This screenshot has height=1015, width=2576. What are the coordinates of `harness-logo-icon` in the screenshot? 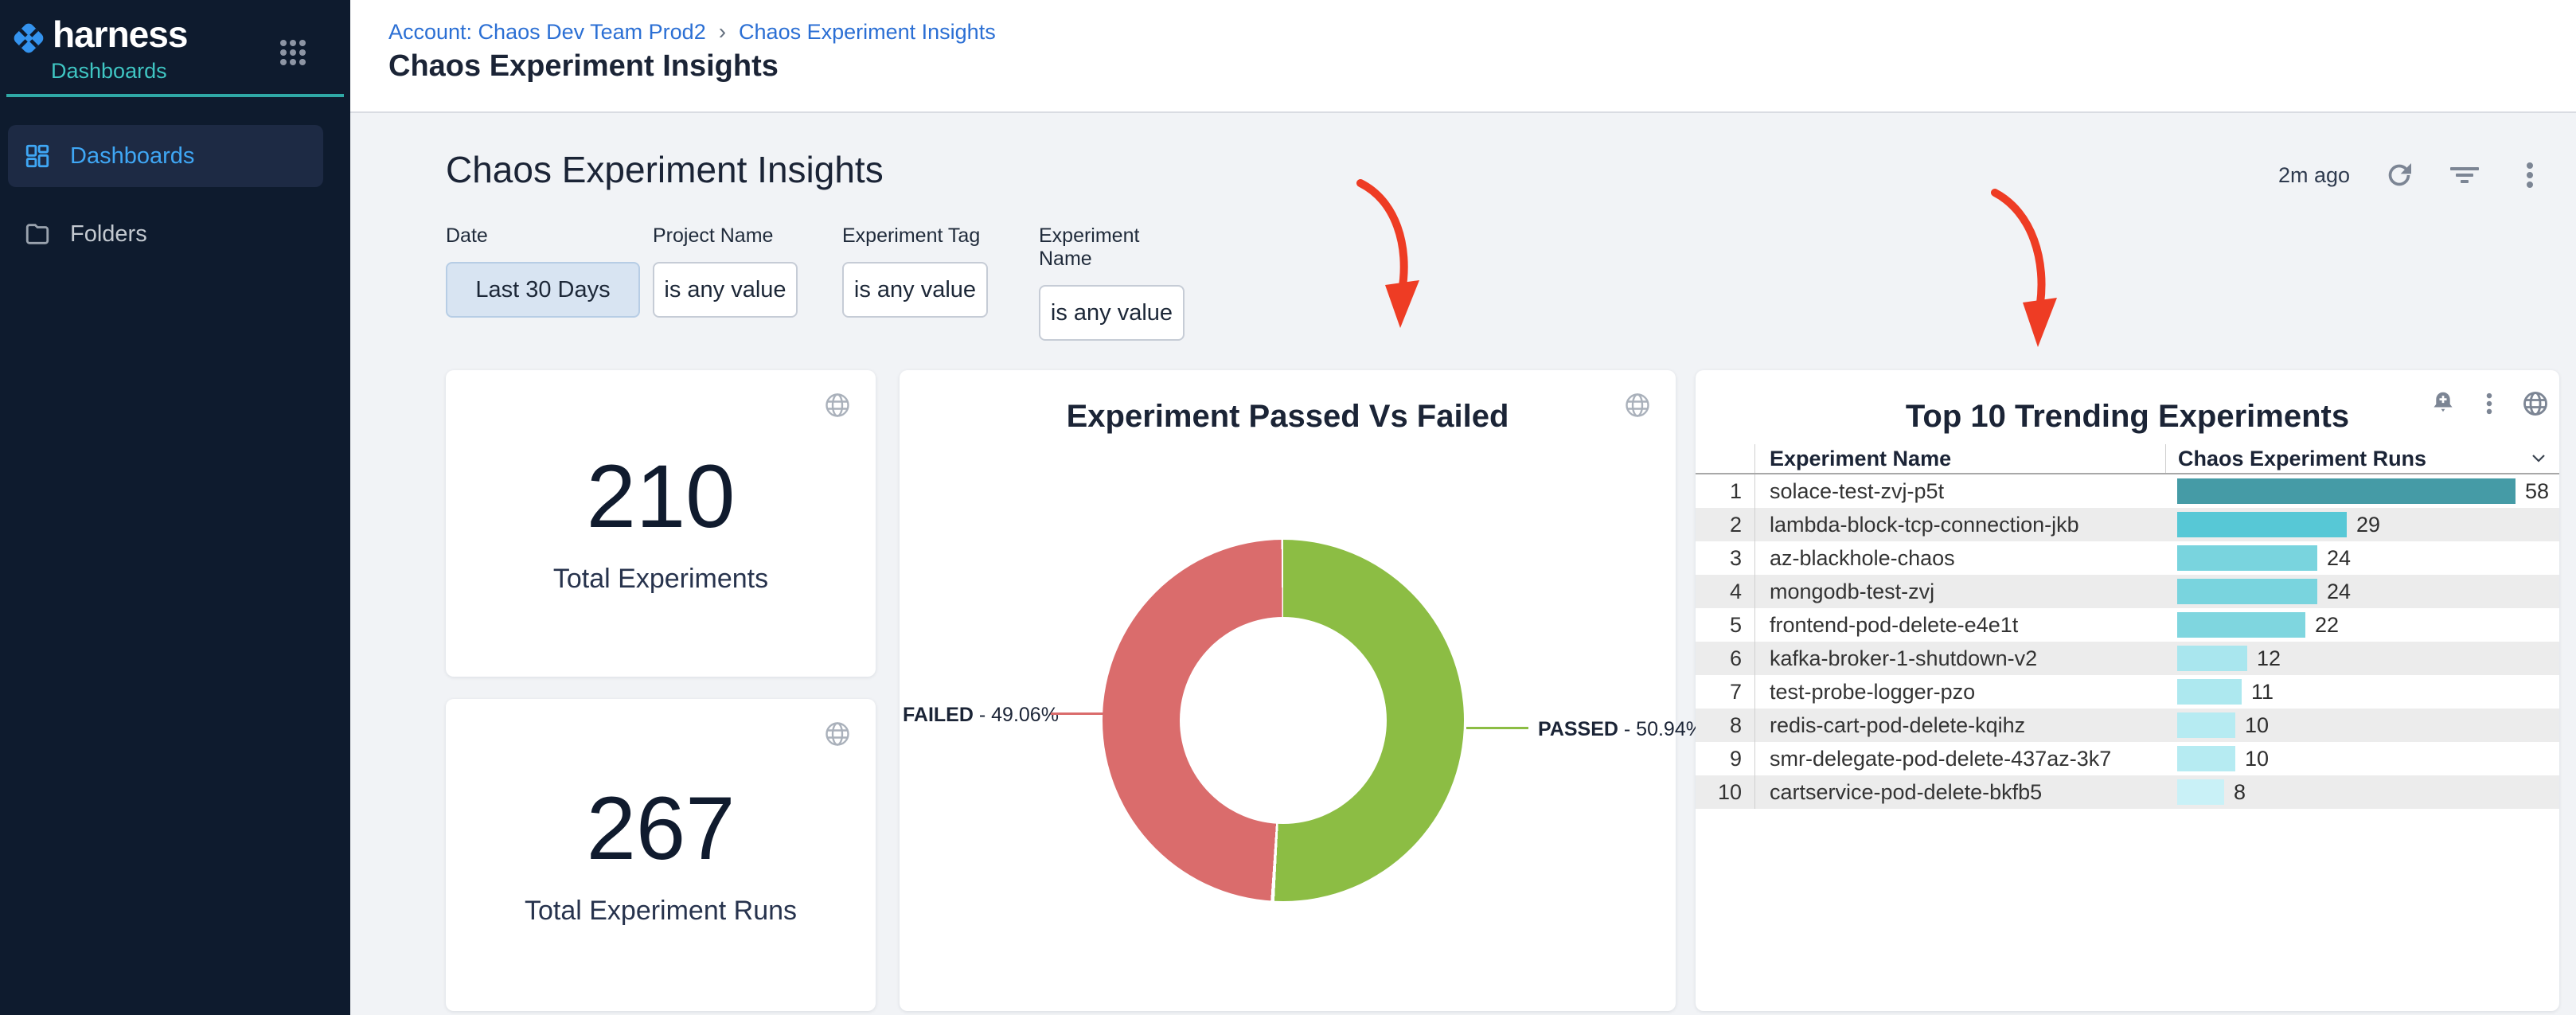 It's located at (29, 38).